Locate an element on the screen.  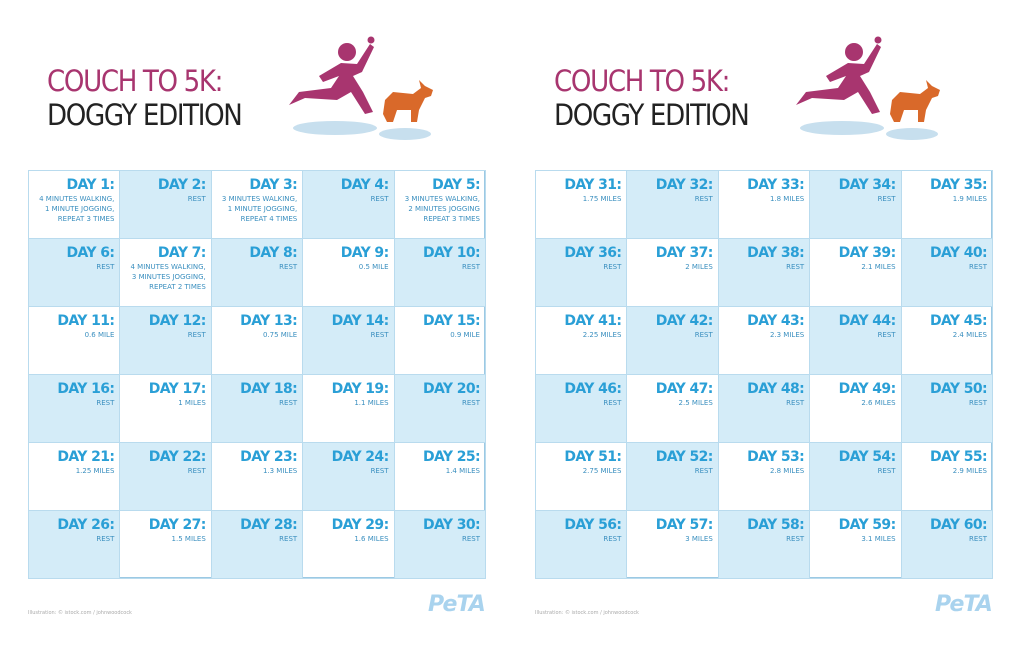
day-cell: DAY 8: REST is located at coordinates (257, 272).